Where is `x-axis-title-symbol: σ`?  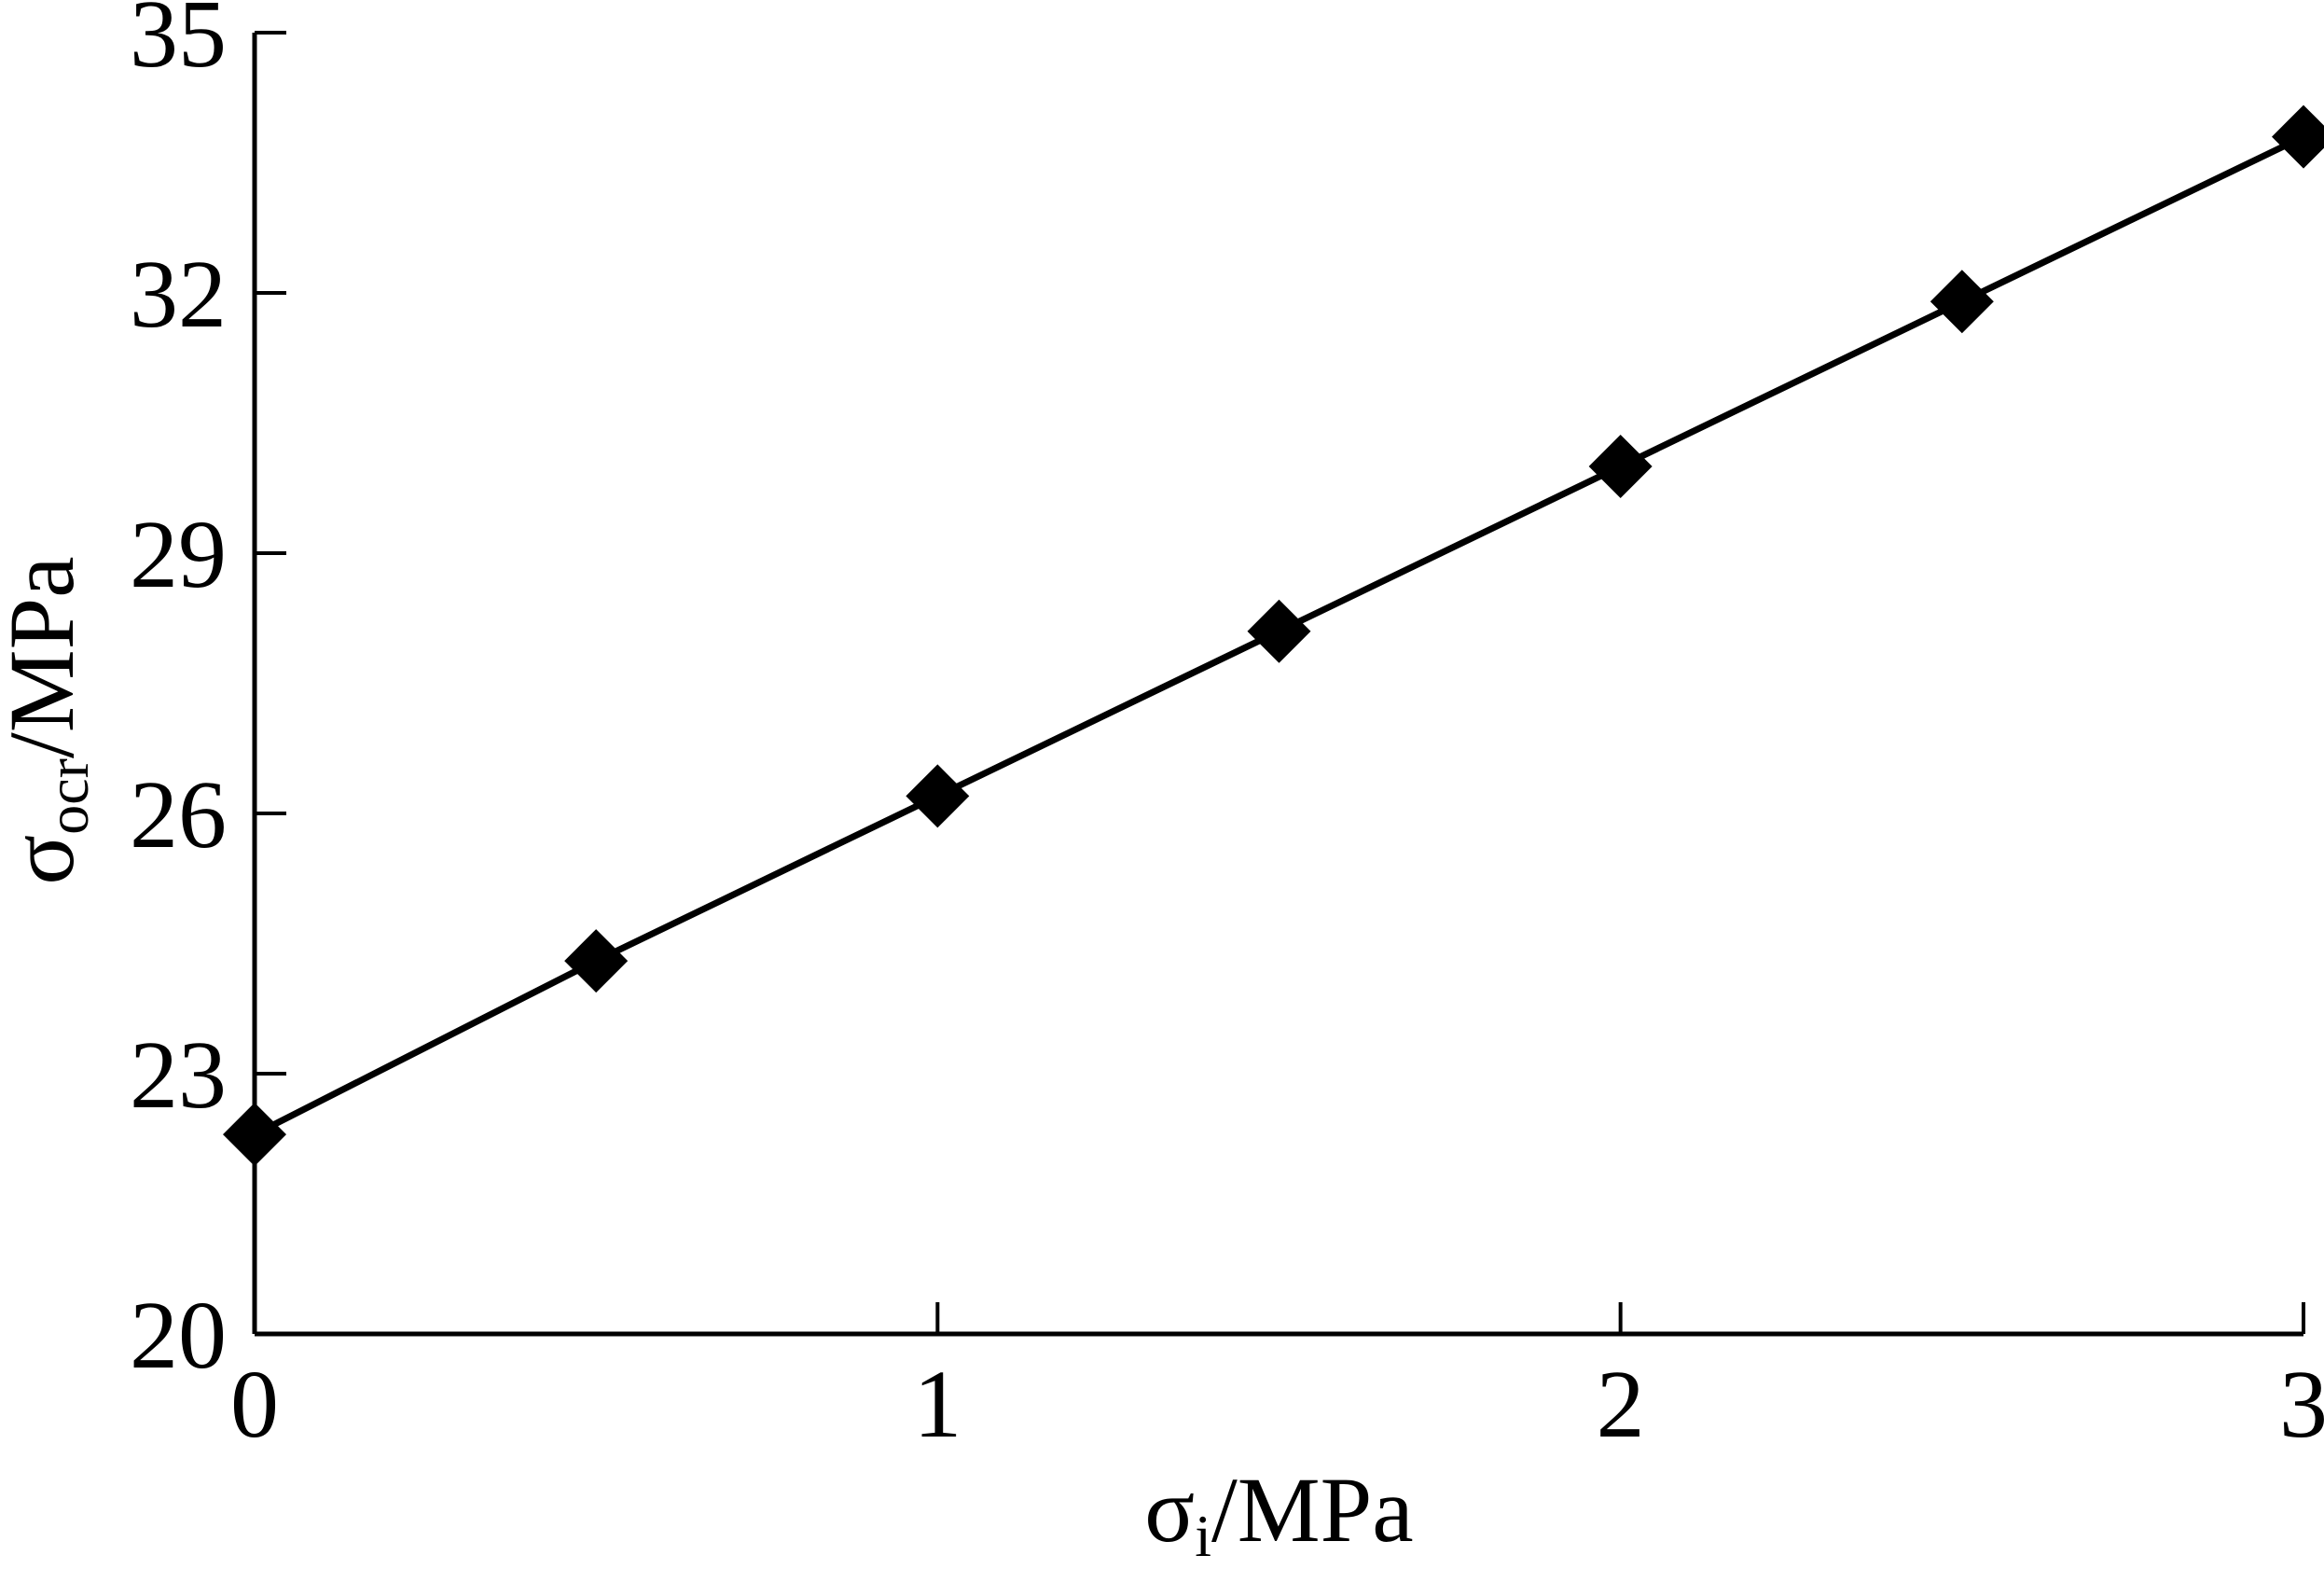 x-axis-title-symbol: σ is located at coordinates (1169, 1510).